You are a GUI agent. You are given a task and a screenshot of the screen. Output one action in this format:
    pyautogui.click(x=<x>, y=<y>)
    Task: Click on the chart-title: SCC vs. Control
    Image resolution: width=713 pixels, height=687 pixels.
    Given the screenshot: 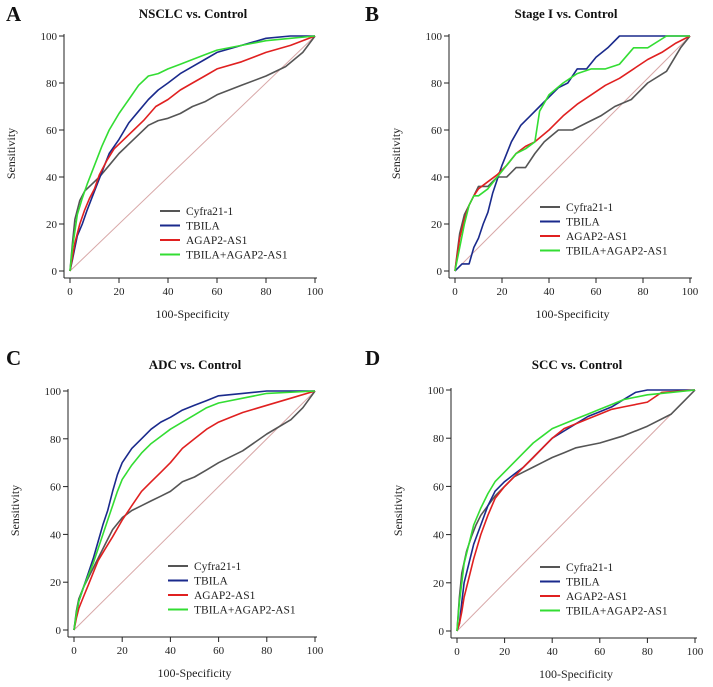 What is the action you would take?
    pyautogui.click(x=577, y=364)
    